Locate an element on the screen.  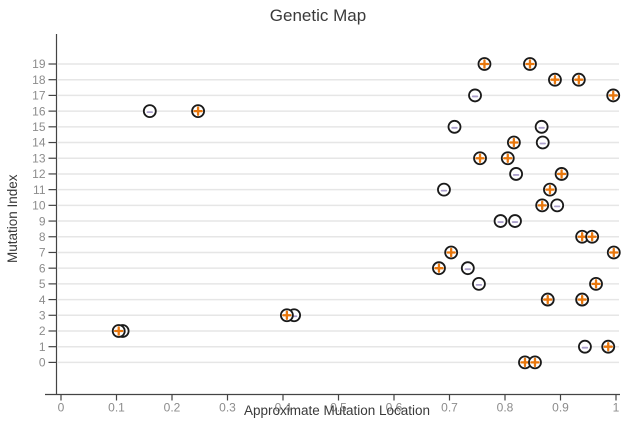
y-tick-label: 11 is located at coordinates (39, 190).